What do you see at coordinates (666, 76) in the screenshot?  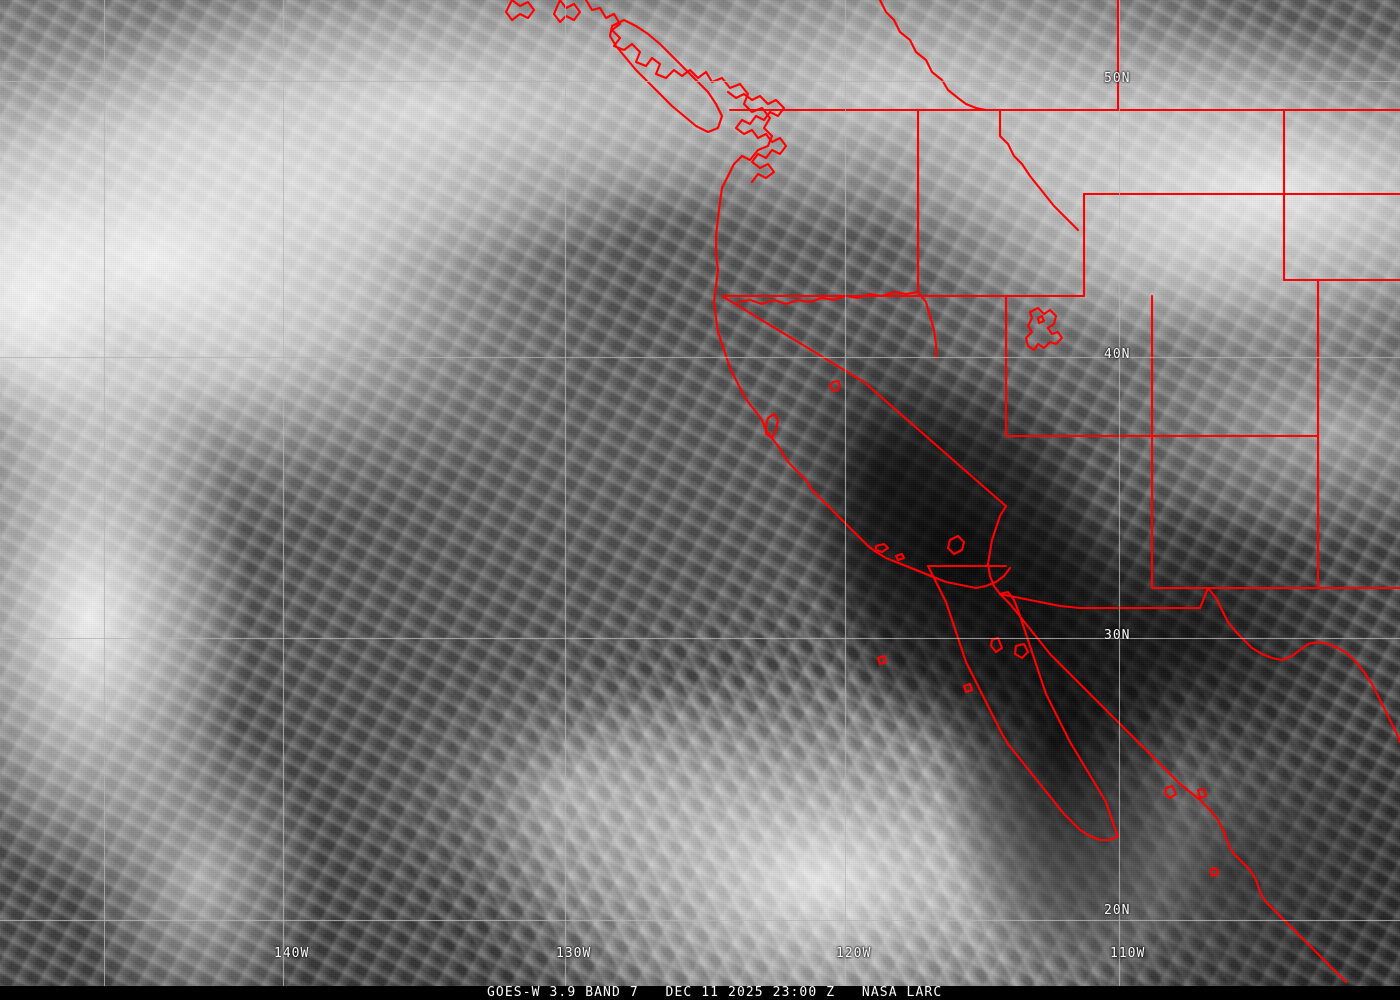 I see `vancouver-island-coastline` at bounding box center [666, 76].